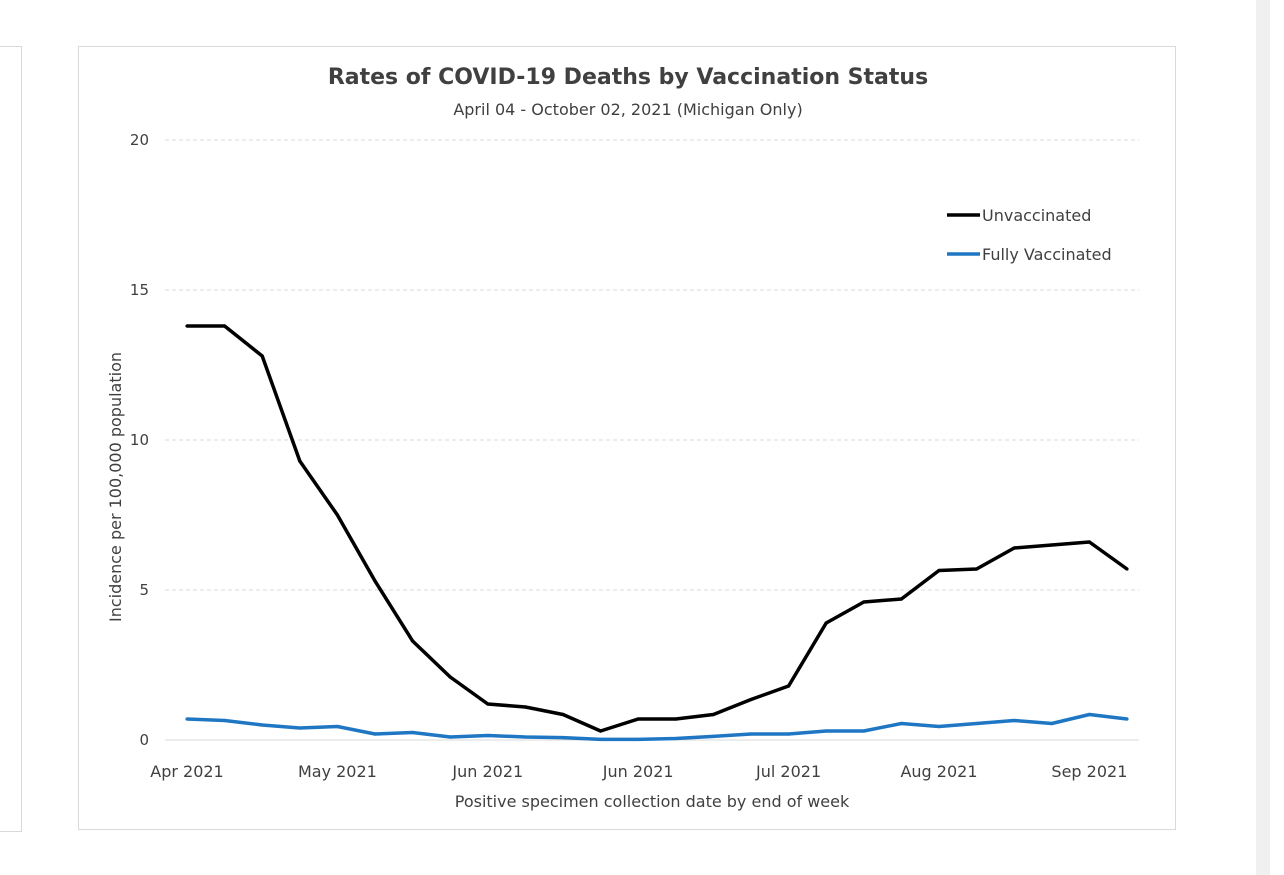 This screenshot has width=1284, height=875. Describe the element at coordinates (1277, 437) in the screenshot. I see `right-edge` at that location.